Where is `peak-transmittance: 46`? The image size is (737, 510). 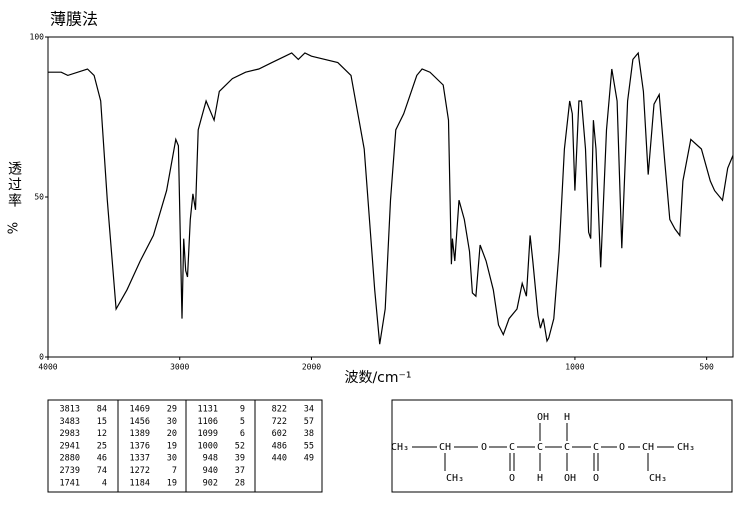
peak-transmittance: 46 is located at coordinates (102, 459).